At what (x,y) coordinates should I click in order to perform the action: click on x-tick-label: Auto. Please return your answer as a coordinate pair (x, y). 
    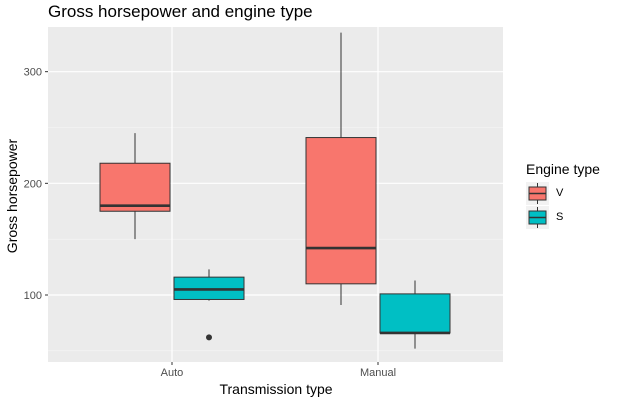
    Looking at the image, I should click on (172, 373).